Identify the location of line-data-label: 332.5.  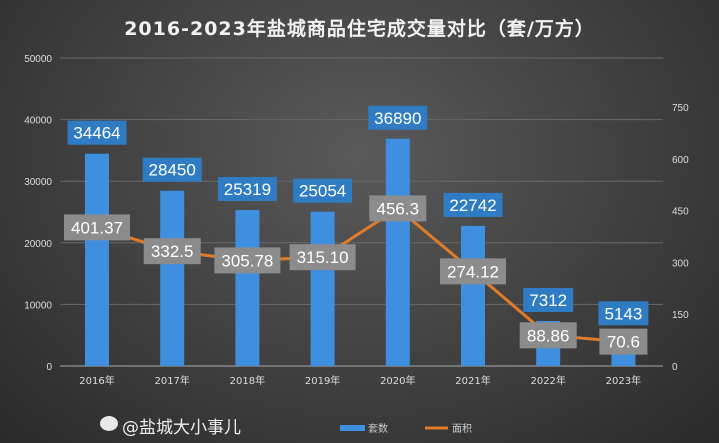
(172, 251).